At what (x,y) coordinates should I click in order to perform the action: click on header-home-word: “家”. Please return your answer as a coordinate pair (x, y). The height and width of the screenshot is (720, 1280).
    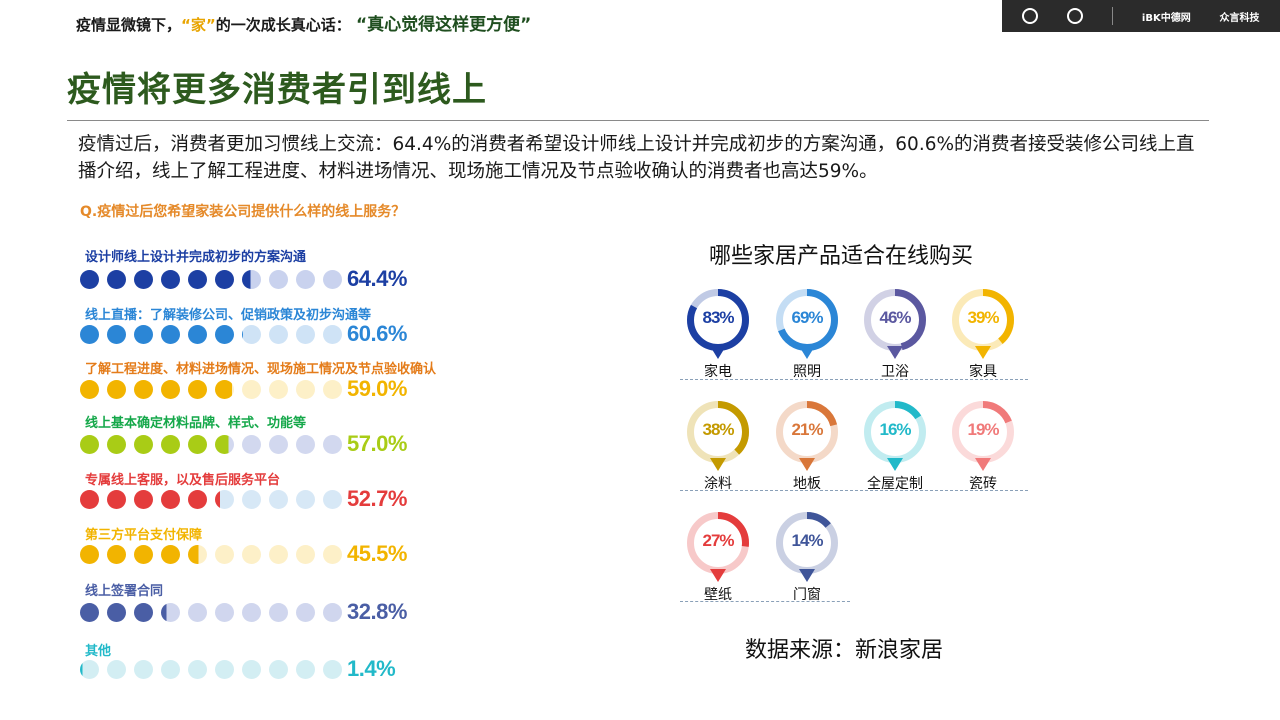
    Looking at the image, I should click on (198, 25).